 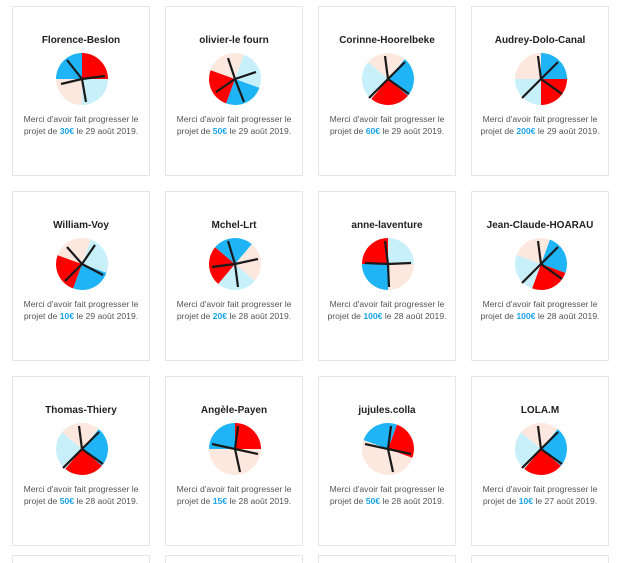 I want to click on donation-amount: 100€, so click(x=526, y=316).